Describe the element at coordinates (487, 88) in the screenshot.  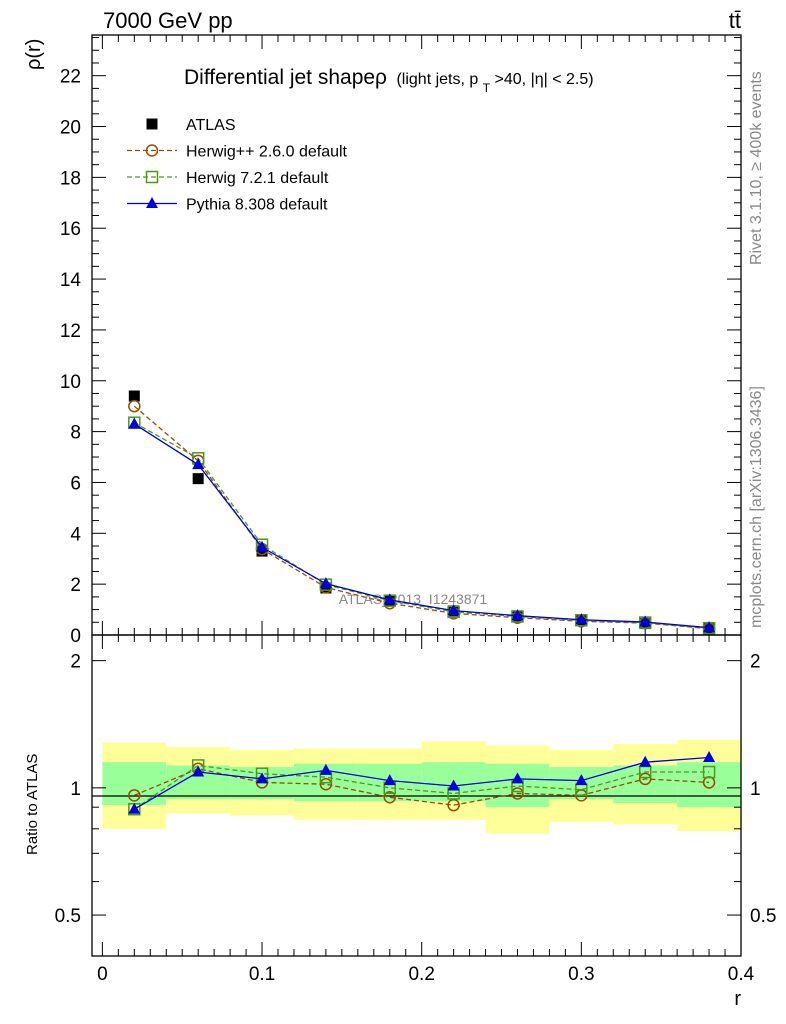
I see `main-title-sub: T` at that location.